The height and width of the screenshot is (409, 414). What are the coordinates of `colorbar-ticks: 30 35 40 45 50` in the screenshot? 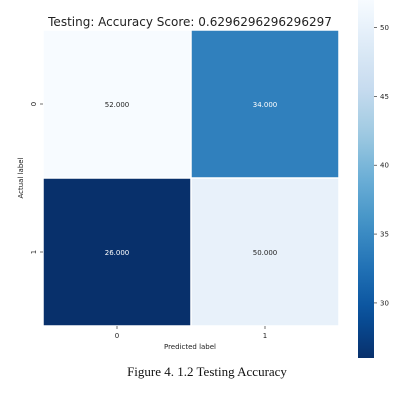 It's located at (381, 165).